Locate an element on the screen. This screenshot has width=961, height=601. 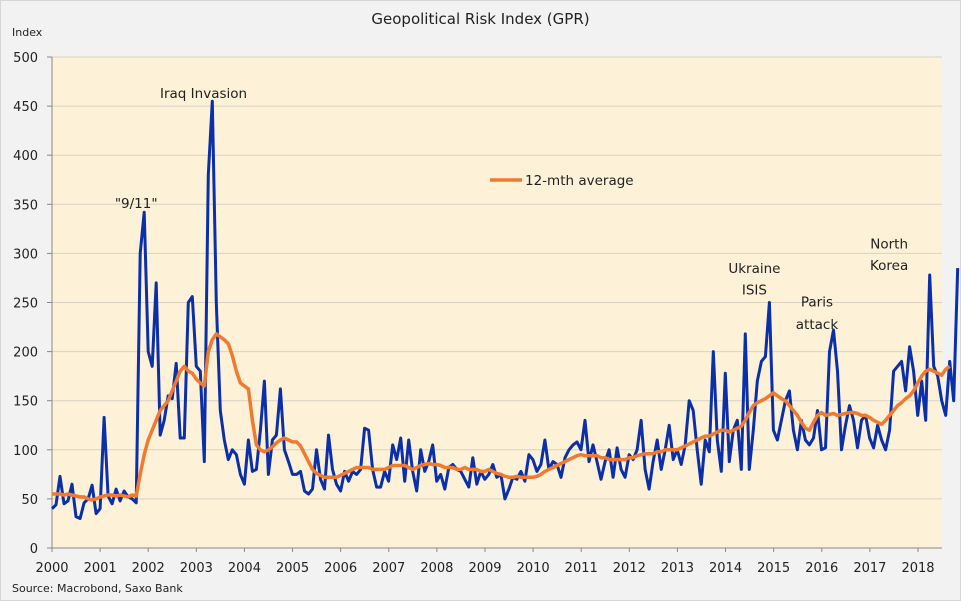
annotation-label: Ukraine is located at coordinates (754, 269).